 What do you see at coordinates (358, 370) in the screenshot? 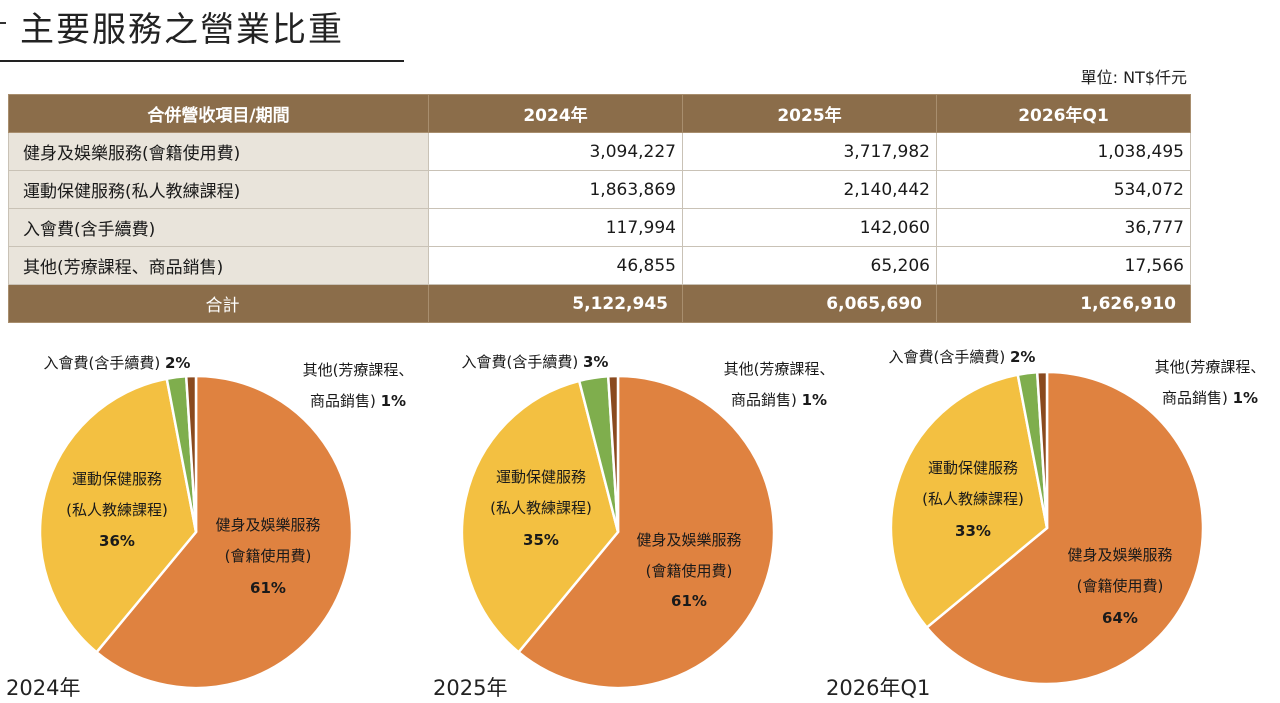
I see `pie-label-0-3: 其他(芳療課程、` at bounding box center [358, 370].